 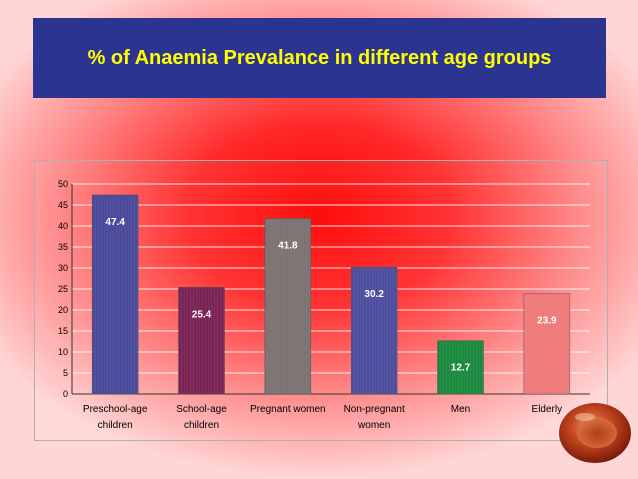 What do you see at coordinates (63, 184) in the screenshot?
I see `y-tick-label: 50` at bounding box center [63, 184].